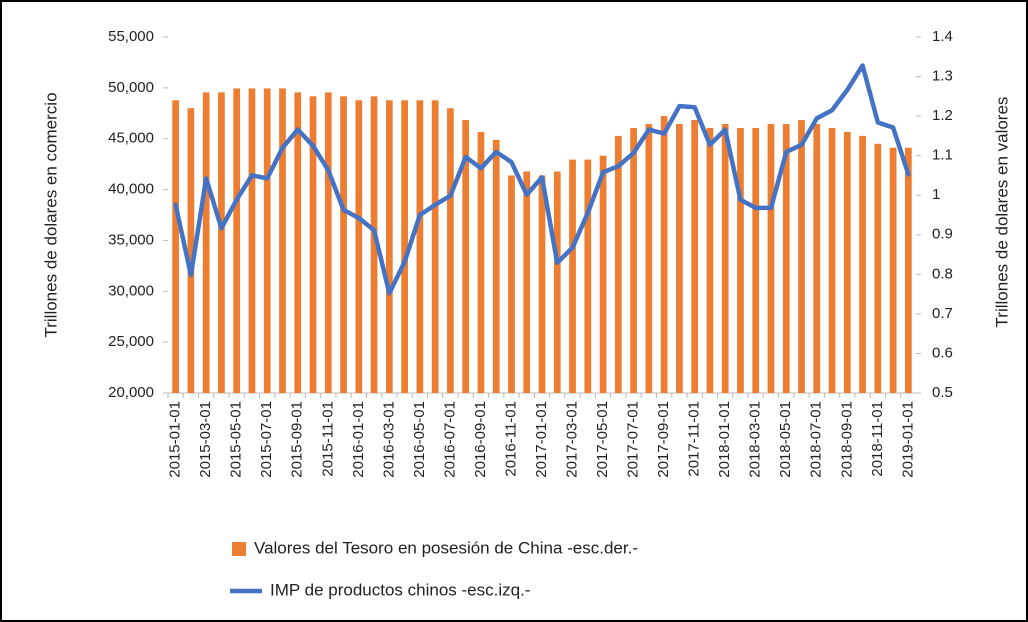 The width and height of the screenshot is (1028, 622). What do you see at coordinates (131, 138) in the screenshot?
I see `y-tick-label: 45,000` at bounding box center [131, 138].